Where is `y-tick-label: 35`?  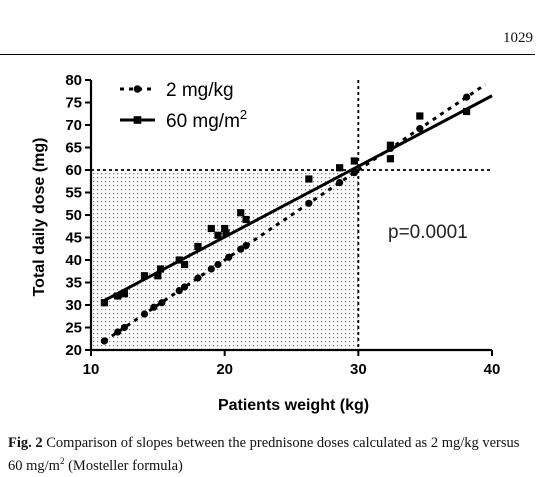 y-tick-label: 35 is located at coordinates (73, 283).